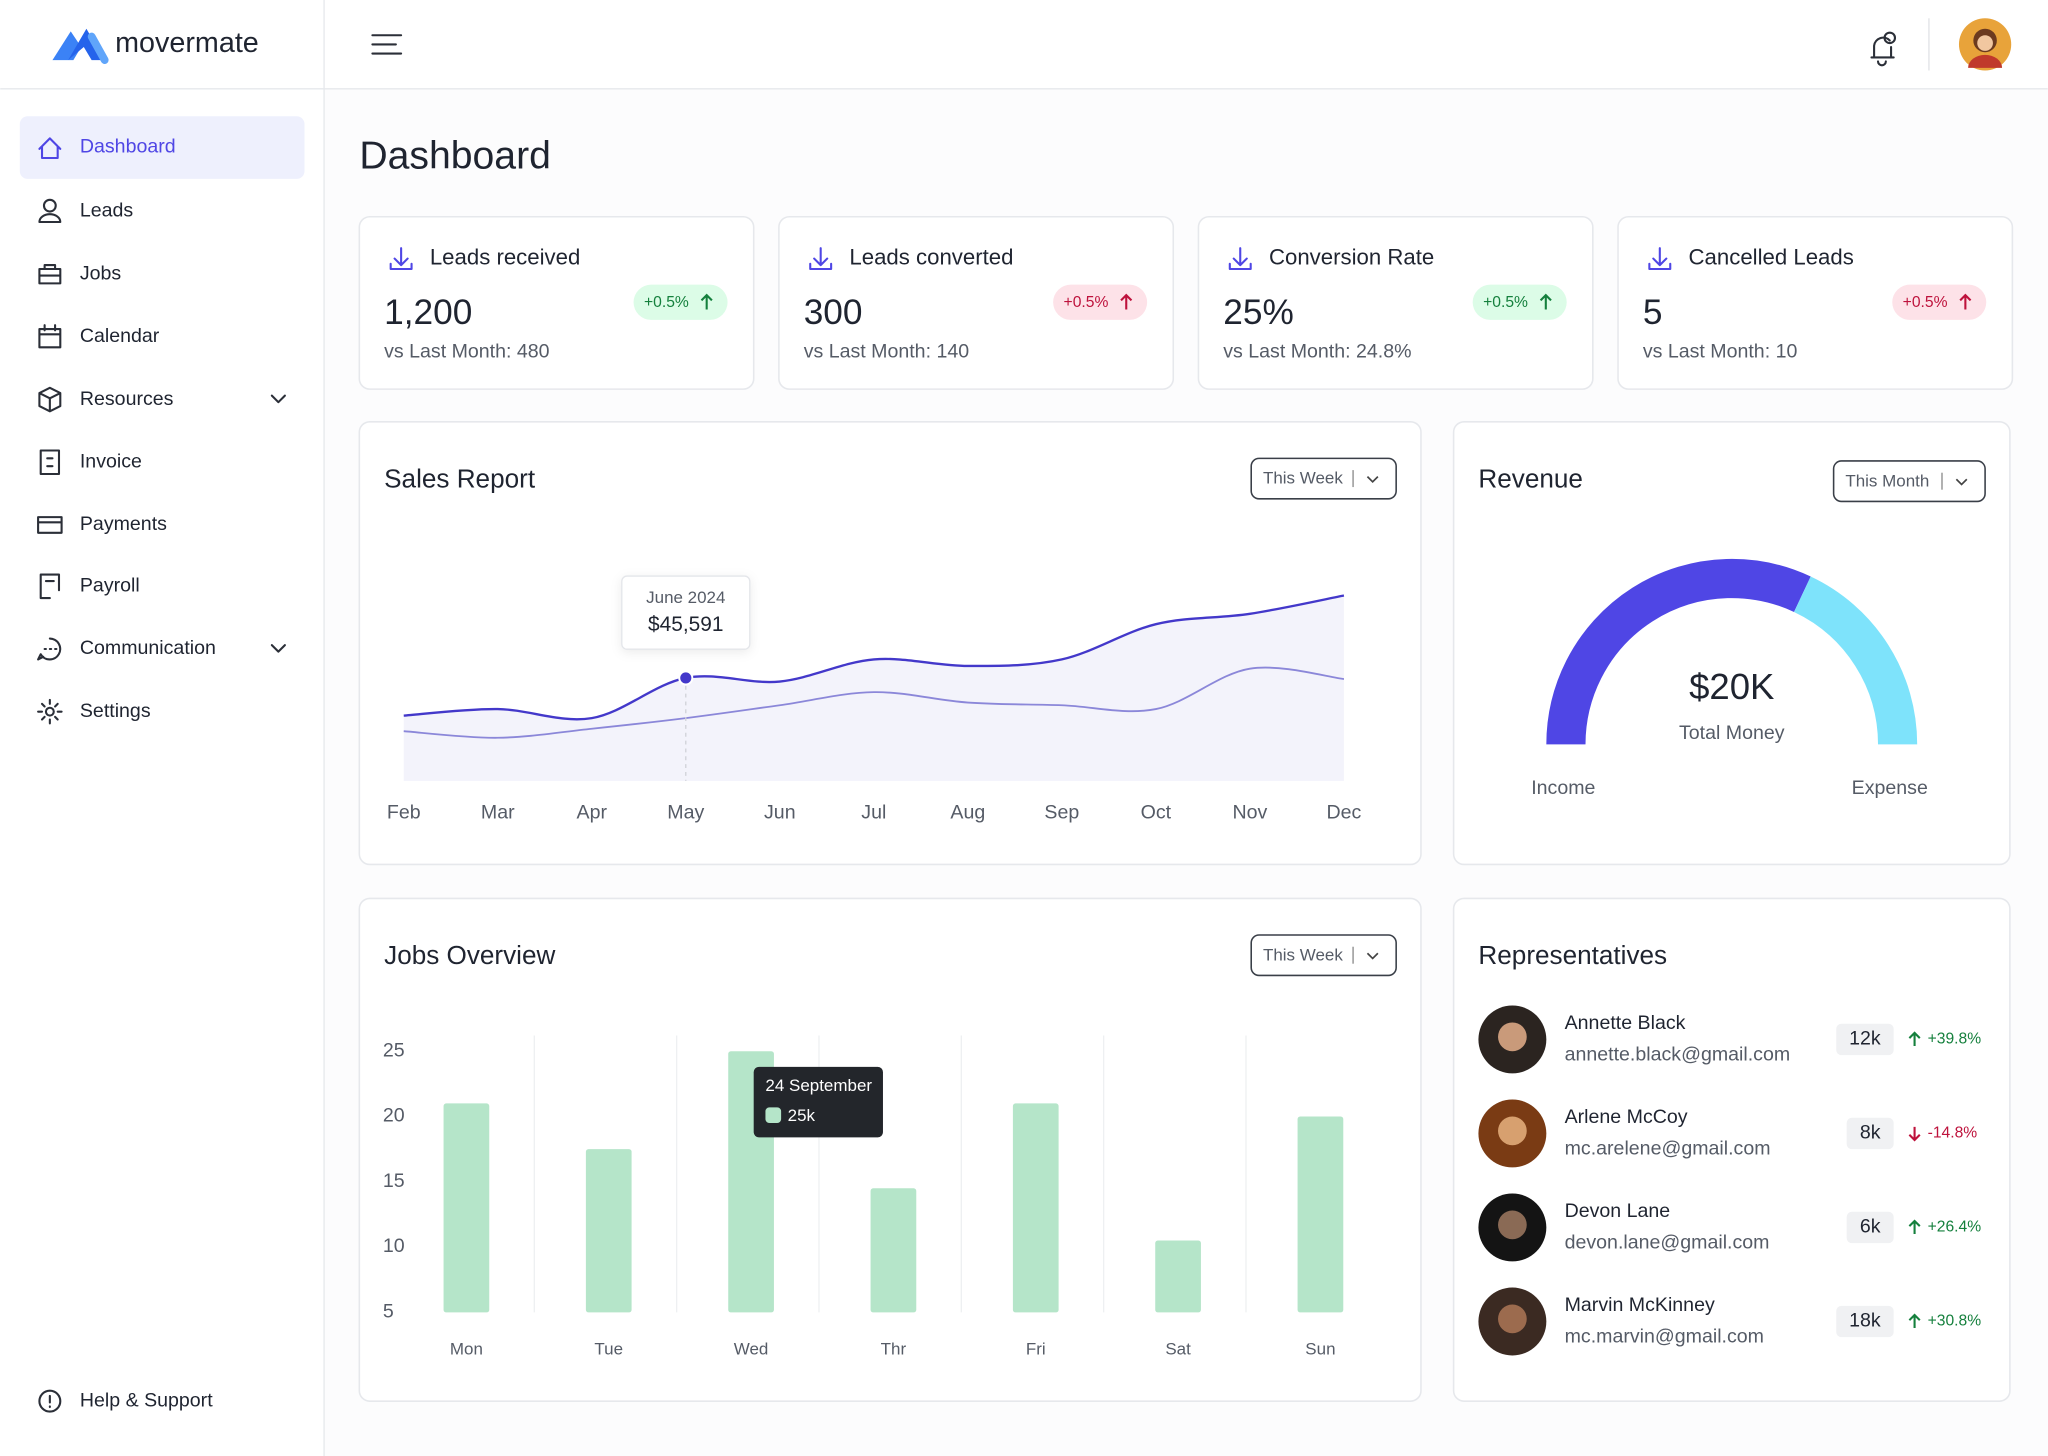  I want to click on stat-card: Cancelled Leads 5 vs Last Month: 10 +0.5%, so click(1815, 302).